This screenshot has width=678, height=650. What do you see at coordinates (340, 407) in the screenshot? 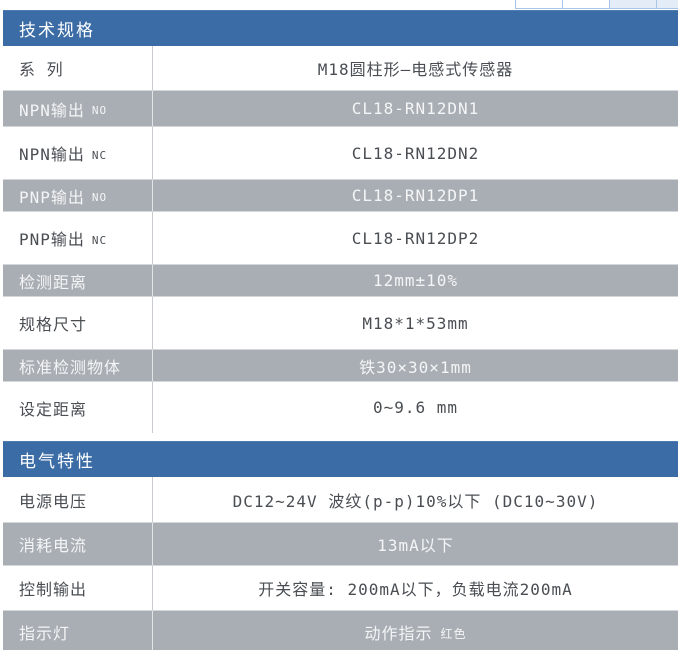
I see `table-row: 设定距离 0~9.6 mm` at bounding box center [340, 407].